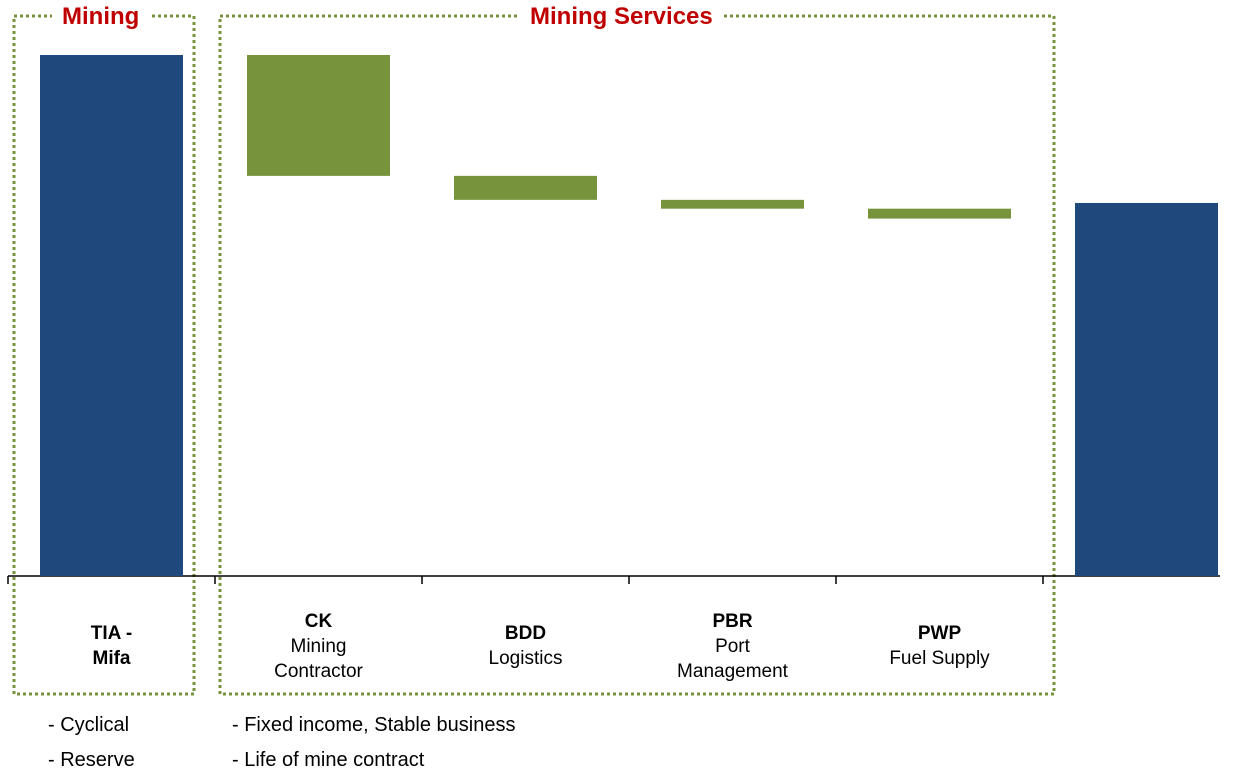  Describe the element at coordinates (318, 658) in the screenshot. I see `category-sublabel: Mining Contractor` at that location.